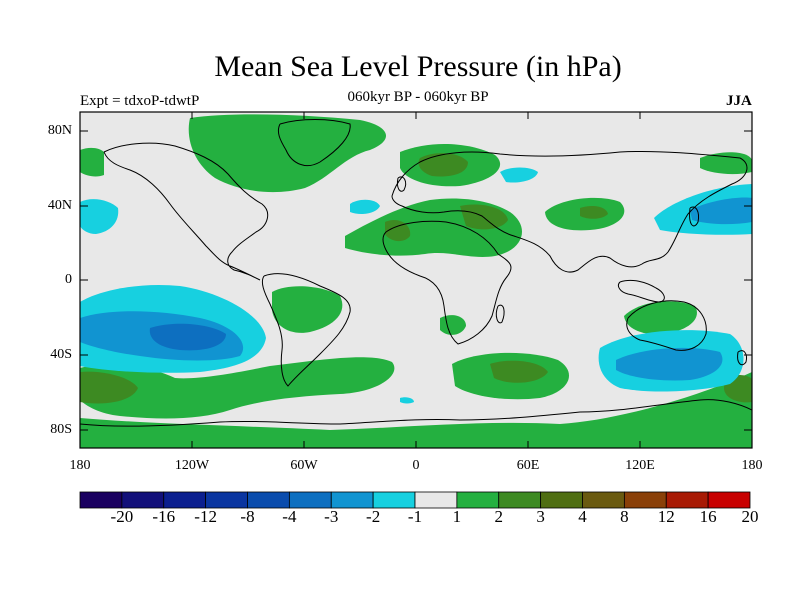 The height and width of the screenshot is (600, 800). I want to click on colorbar-tick-label: 2, so click(499, 516).